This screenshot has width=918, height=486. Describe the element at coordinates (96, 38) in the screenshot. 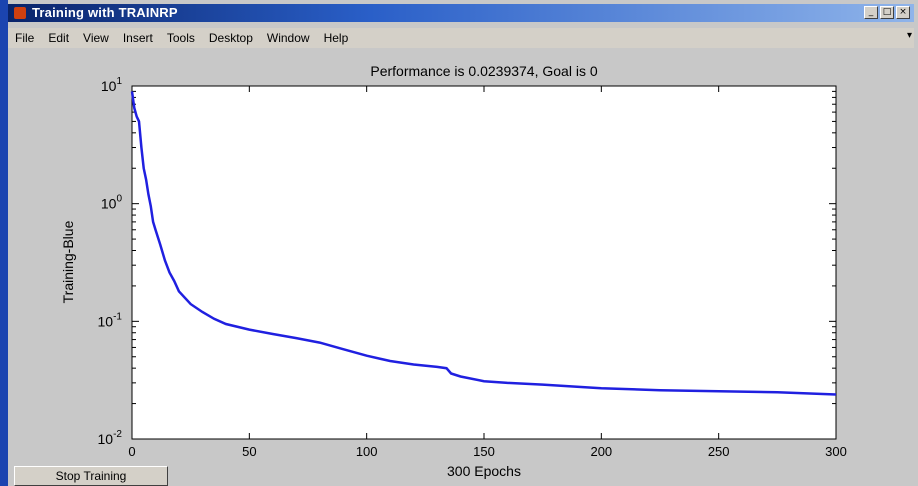

I see `menu-view: View` at that location.